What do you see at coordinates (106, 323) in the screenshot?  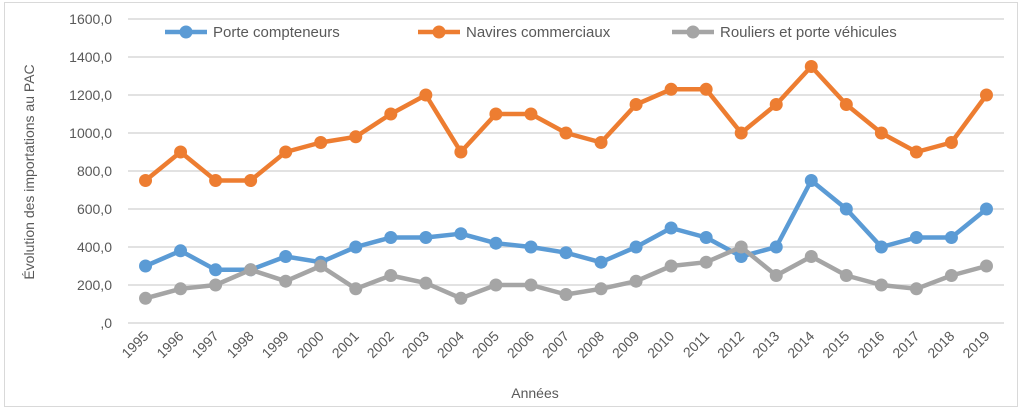 I see `y-tick-label: ,0` at bounding box center [106, 323].